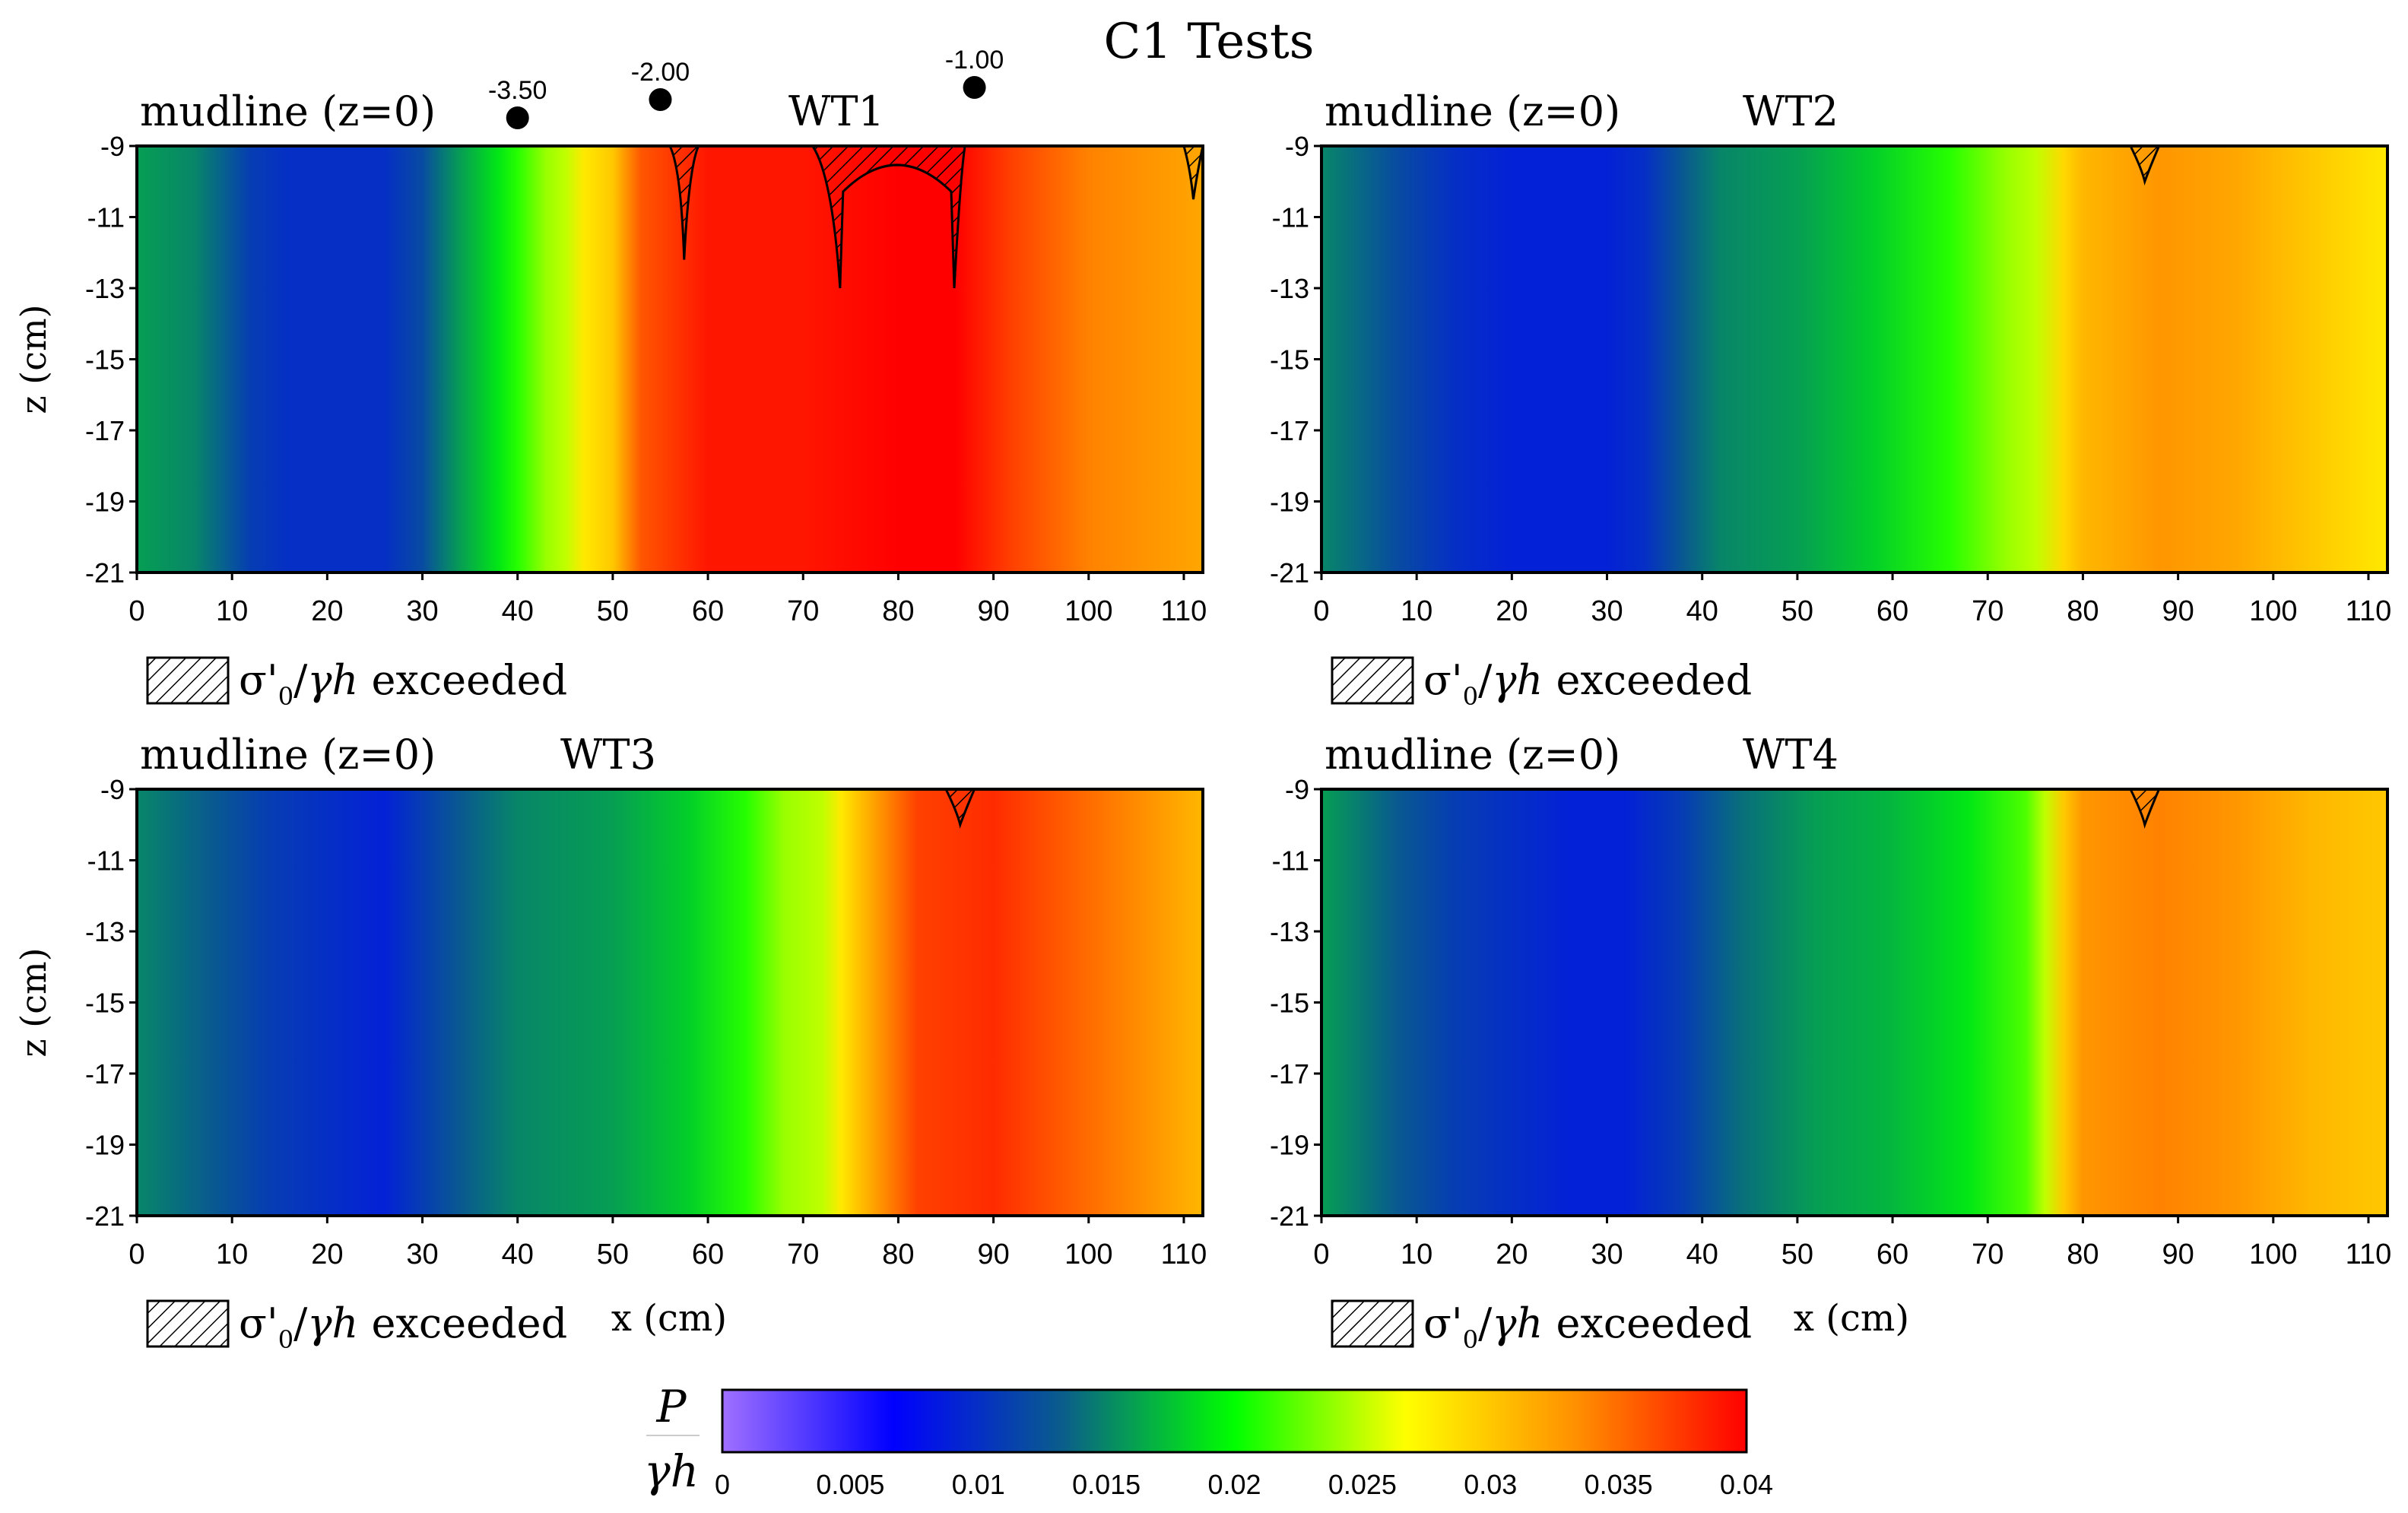 The height and width of the screenshot is (1513, 2408). I want to click on colorbar-tick-label: 0.02, so click(1234, 1484).